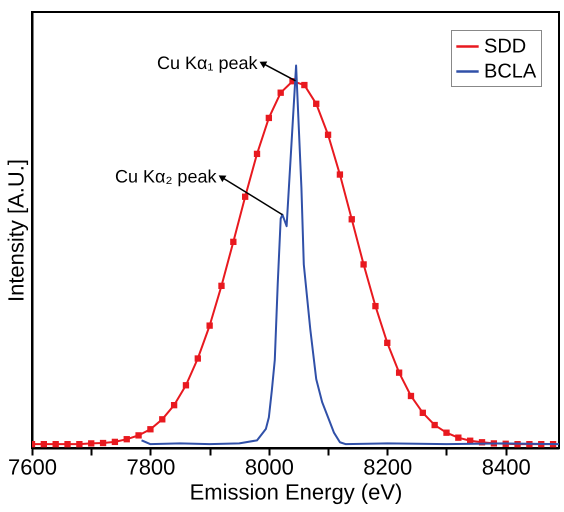 Image resolution: width=564 pixels, height=512 pixels. What do you see at coordinates (207, 62) in the screenshot?
I see `annotation: Cu Kα₁ peak` at bounding box center [207, 62].